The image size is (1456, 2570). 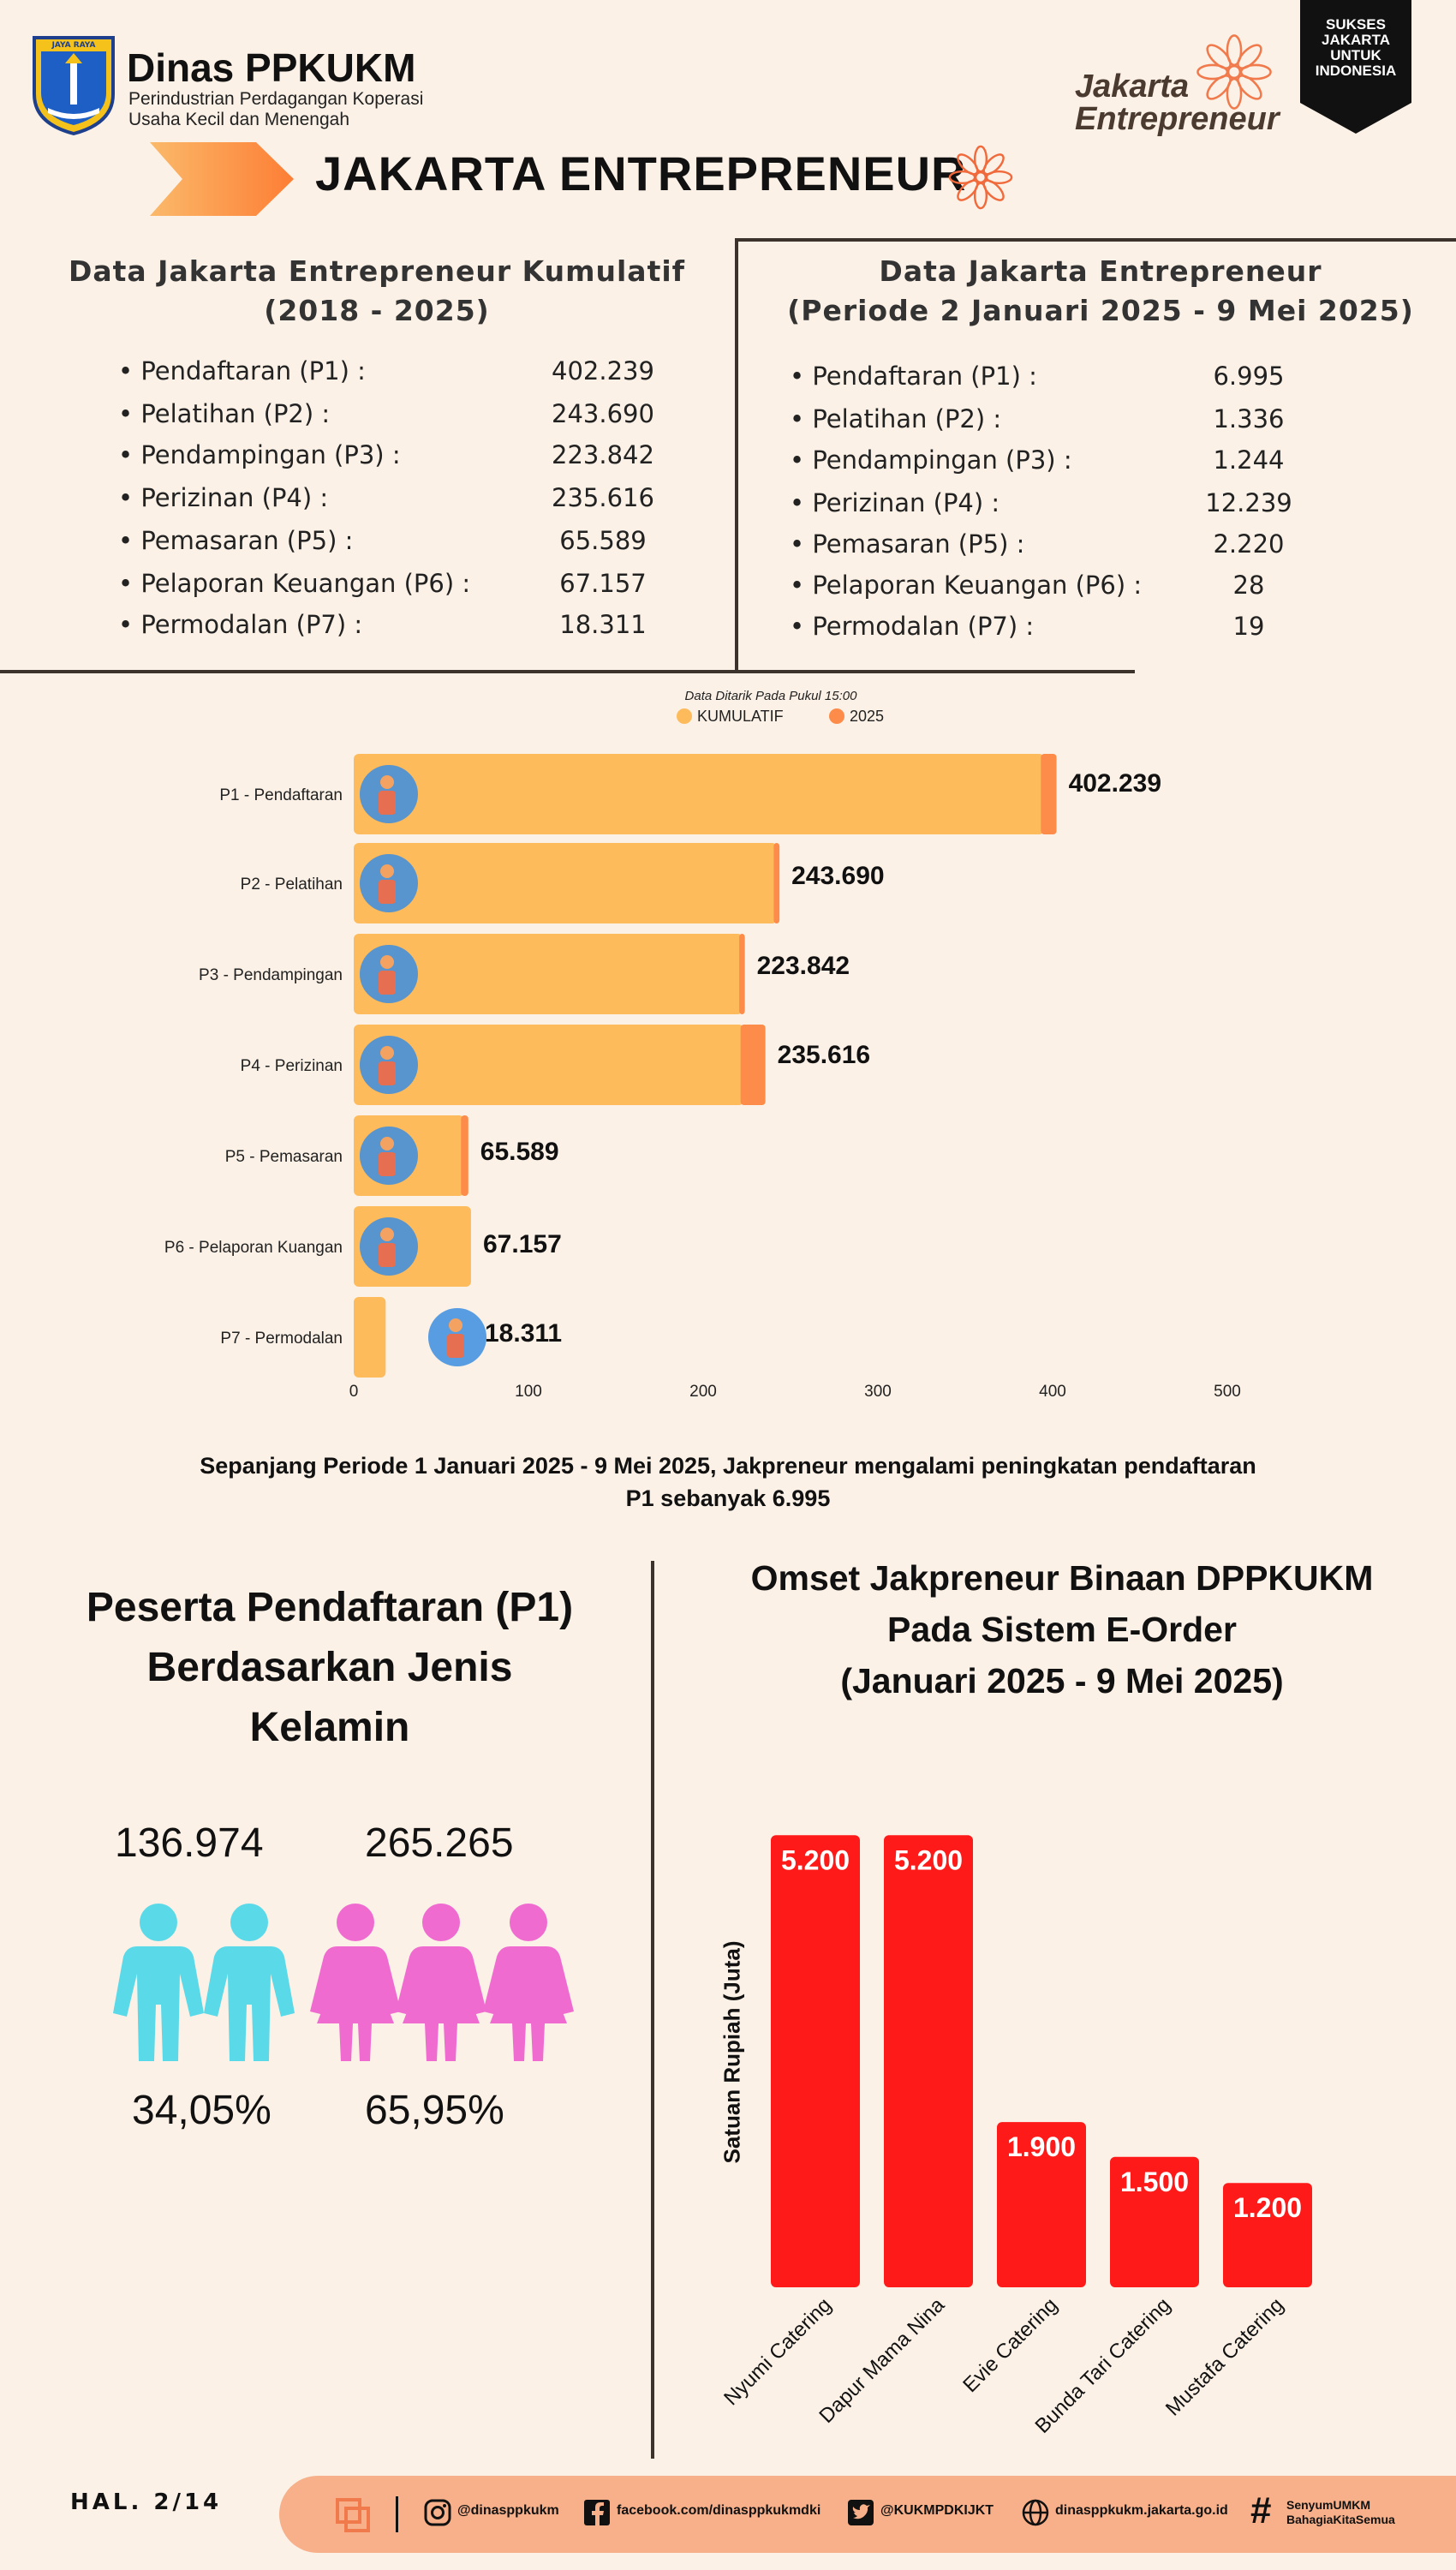 What do you see at coordinates (254, 1248) in the screenshot?
I see `category-label: P6 - Pelaporan Kuangan` at bounding box center [254, 1248].